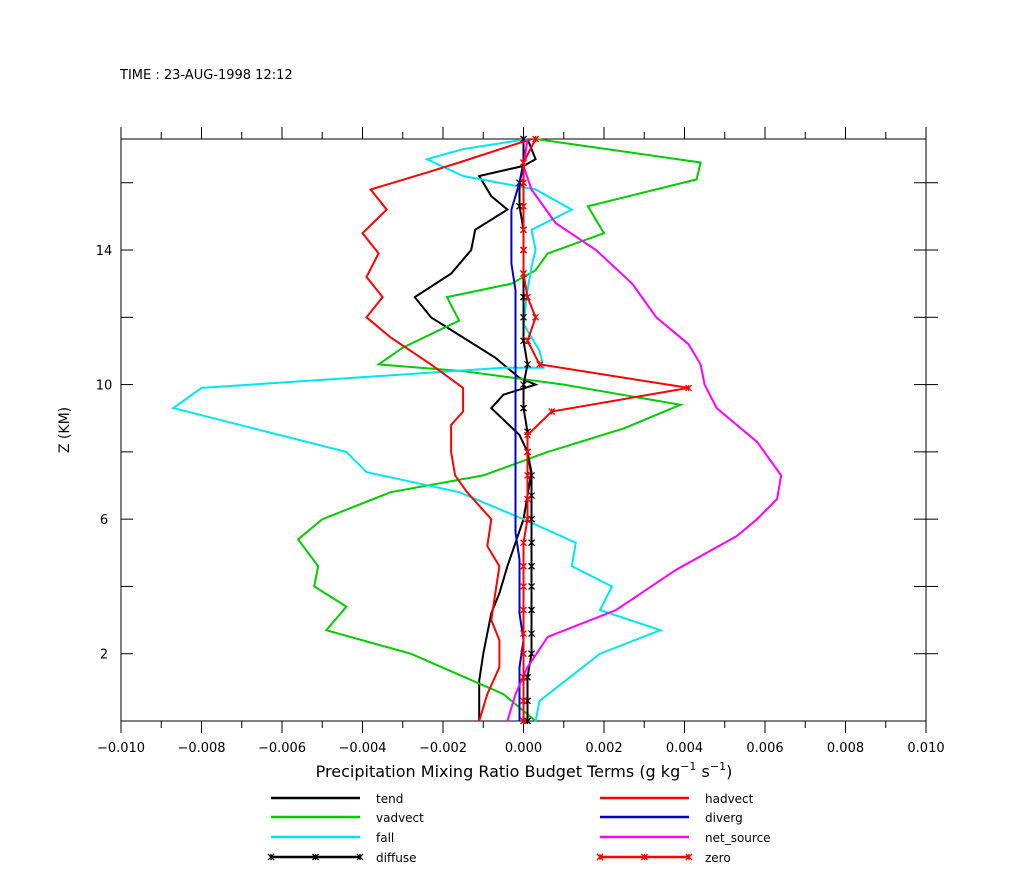 Image resolution: width=1027 pixels, height=885 pixels. What do you see at coordinates (201, 748) in the screenshot?
I see `x-tick-label: −0.008` at bounding box center [201, 748].